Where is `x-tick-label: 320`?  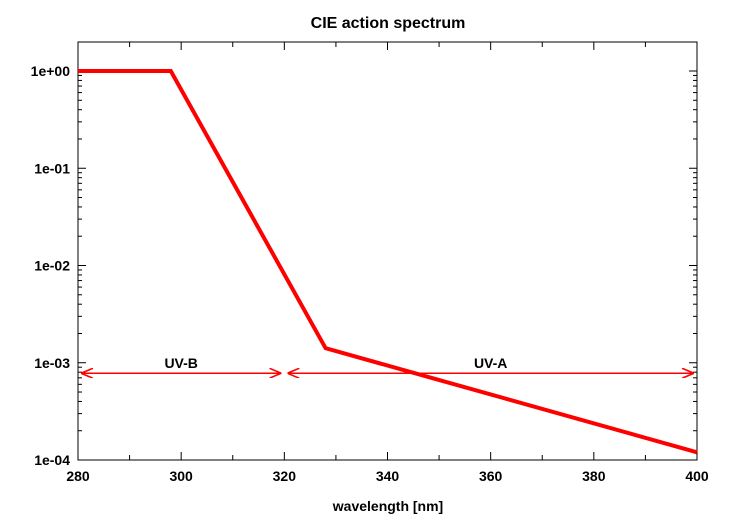 x-tick-label: 320 is located at coordinates (285, 476).